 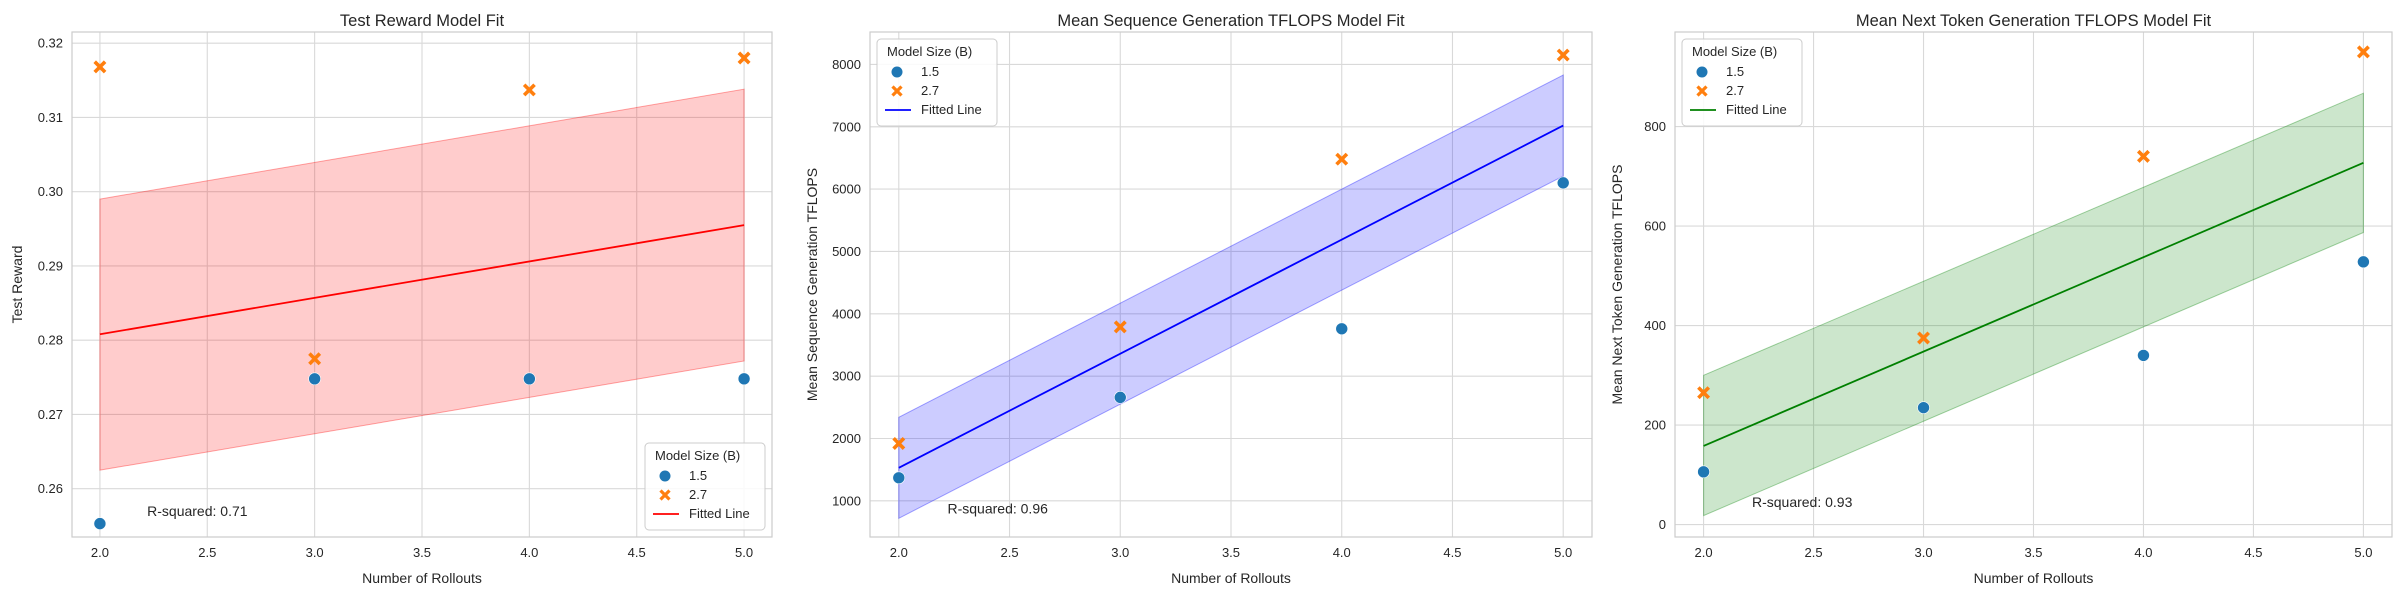 I want to click on y-tick-label: 800, so click(x=1655, y=126).